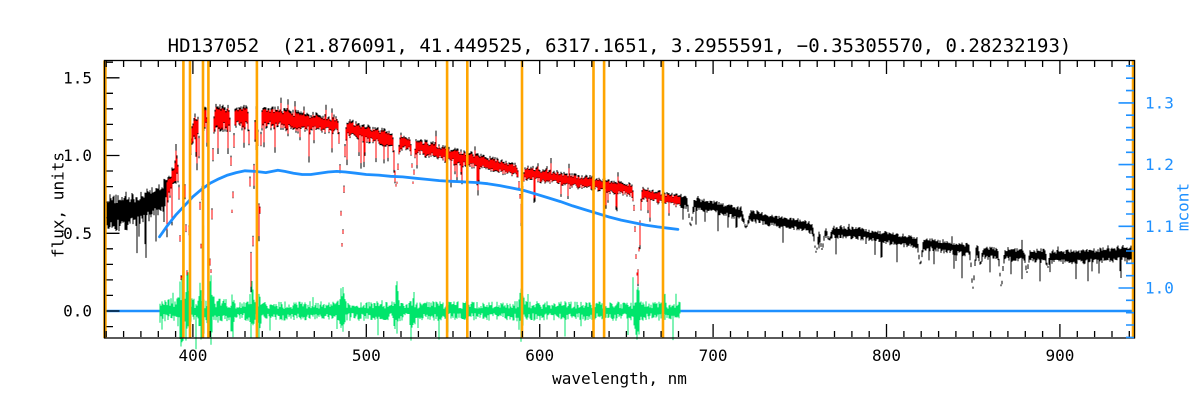  I want to click on mcont-tick-label: 1.3, so click(1159, 102).